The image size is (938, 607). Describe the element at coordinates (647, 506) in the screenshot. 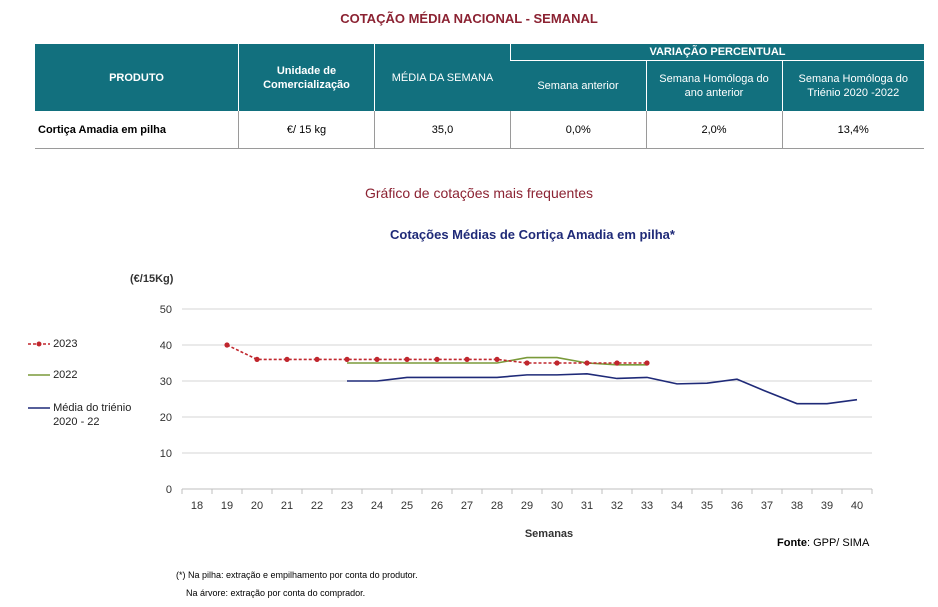

I see `x-tick-label: 33` at that location.